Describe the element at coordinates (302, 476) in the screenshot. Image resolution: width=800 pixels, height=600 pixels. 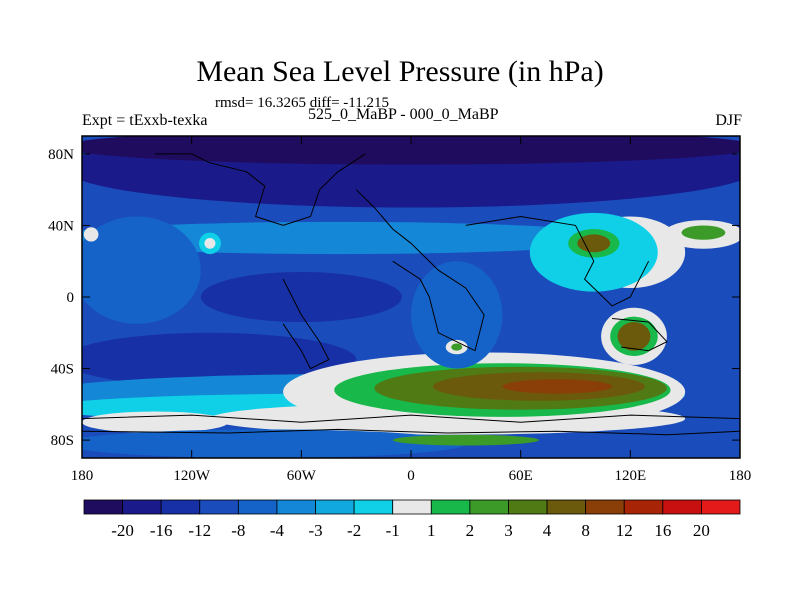
I see `x-tick-label: 60W` at that location.